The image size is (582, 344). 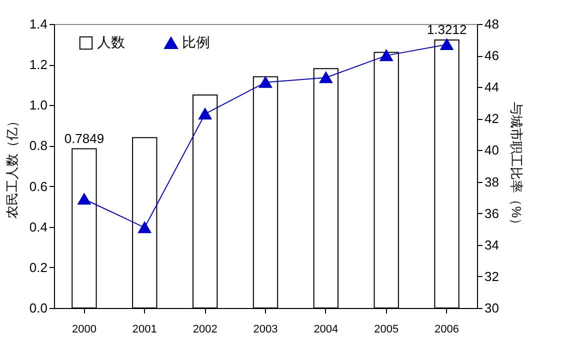 What do you see at coordinates (38, 105) in the screenshot?
I see `y-tick-label: 1.0` at bounding box center [38, 105].